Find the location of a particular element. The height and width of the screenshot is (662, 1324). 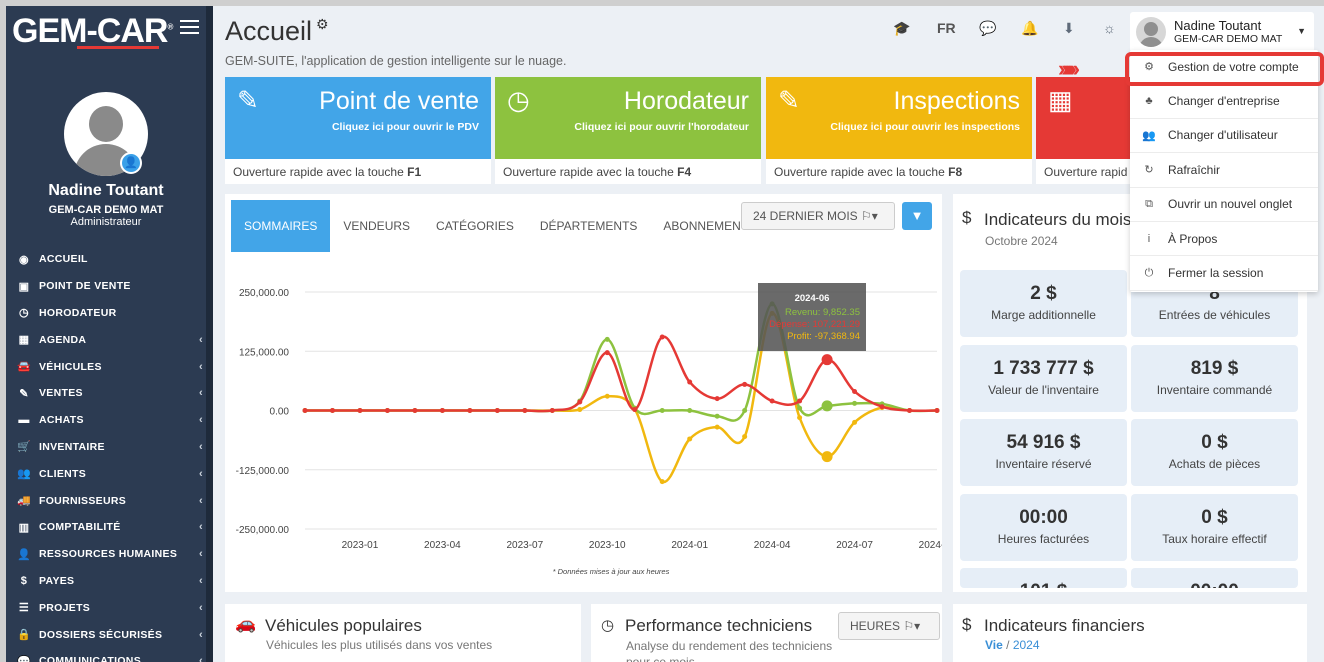

dashboard-icon: ◉ is located at coordinates (24, 259).